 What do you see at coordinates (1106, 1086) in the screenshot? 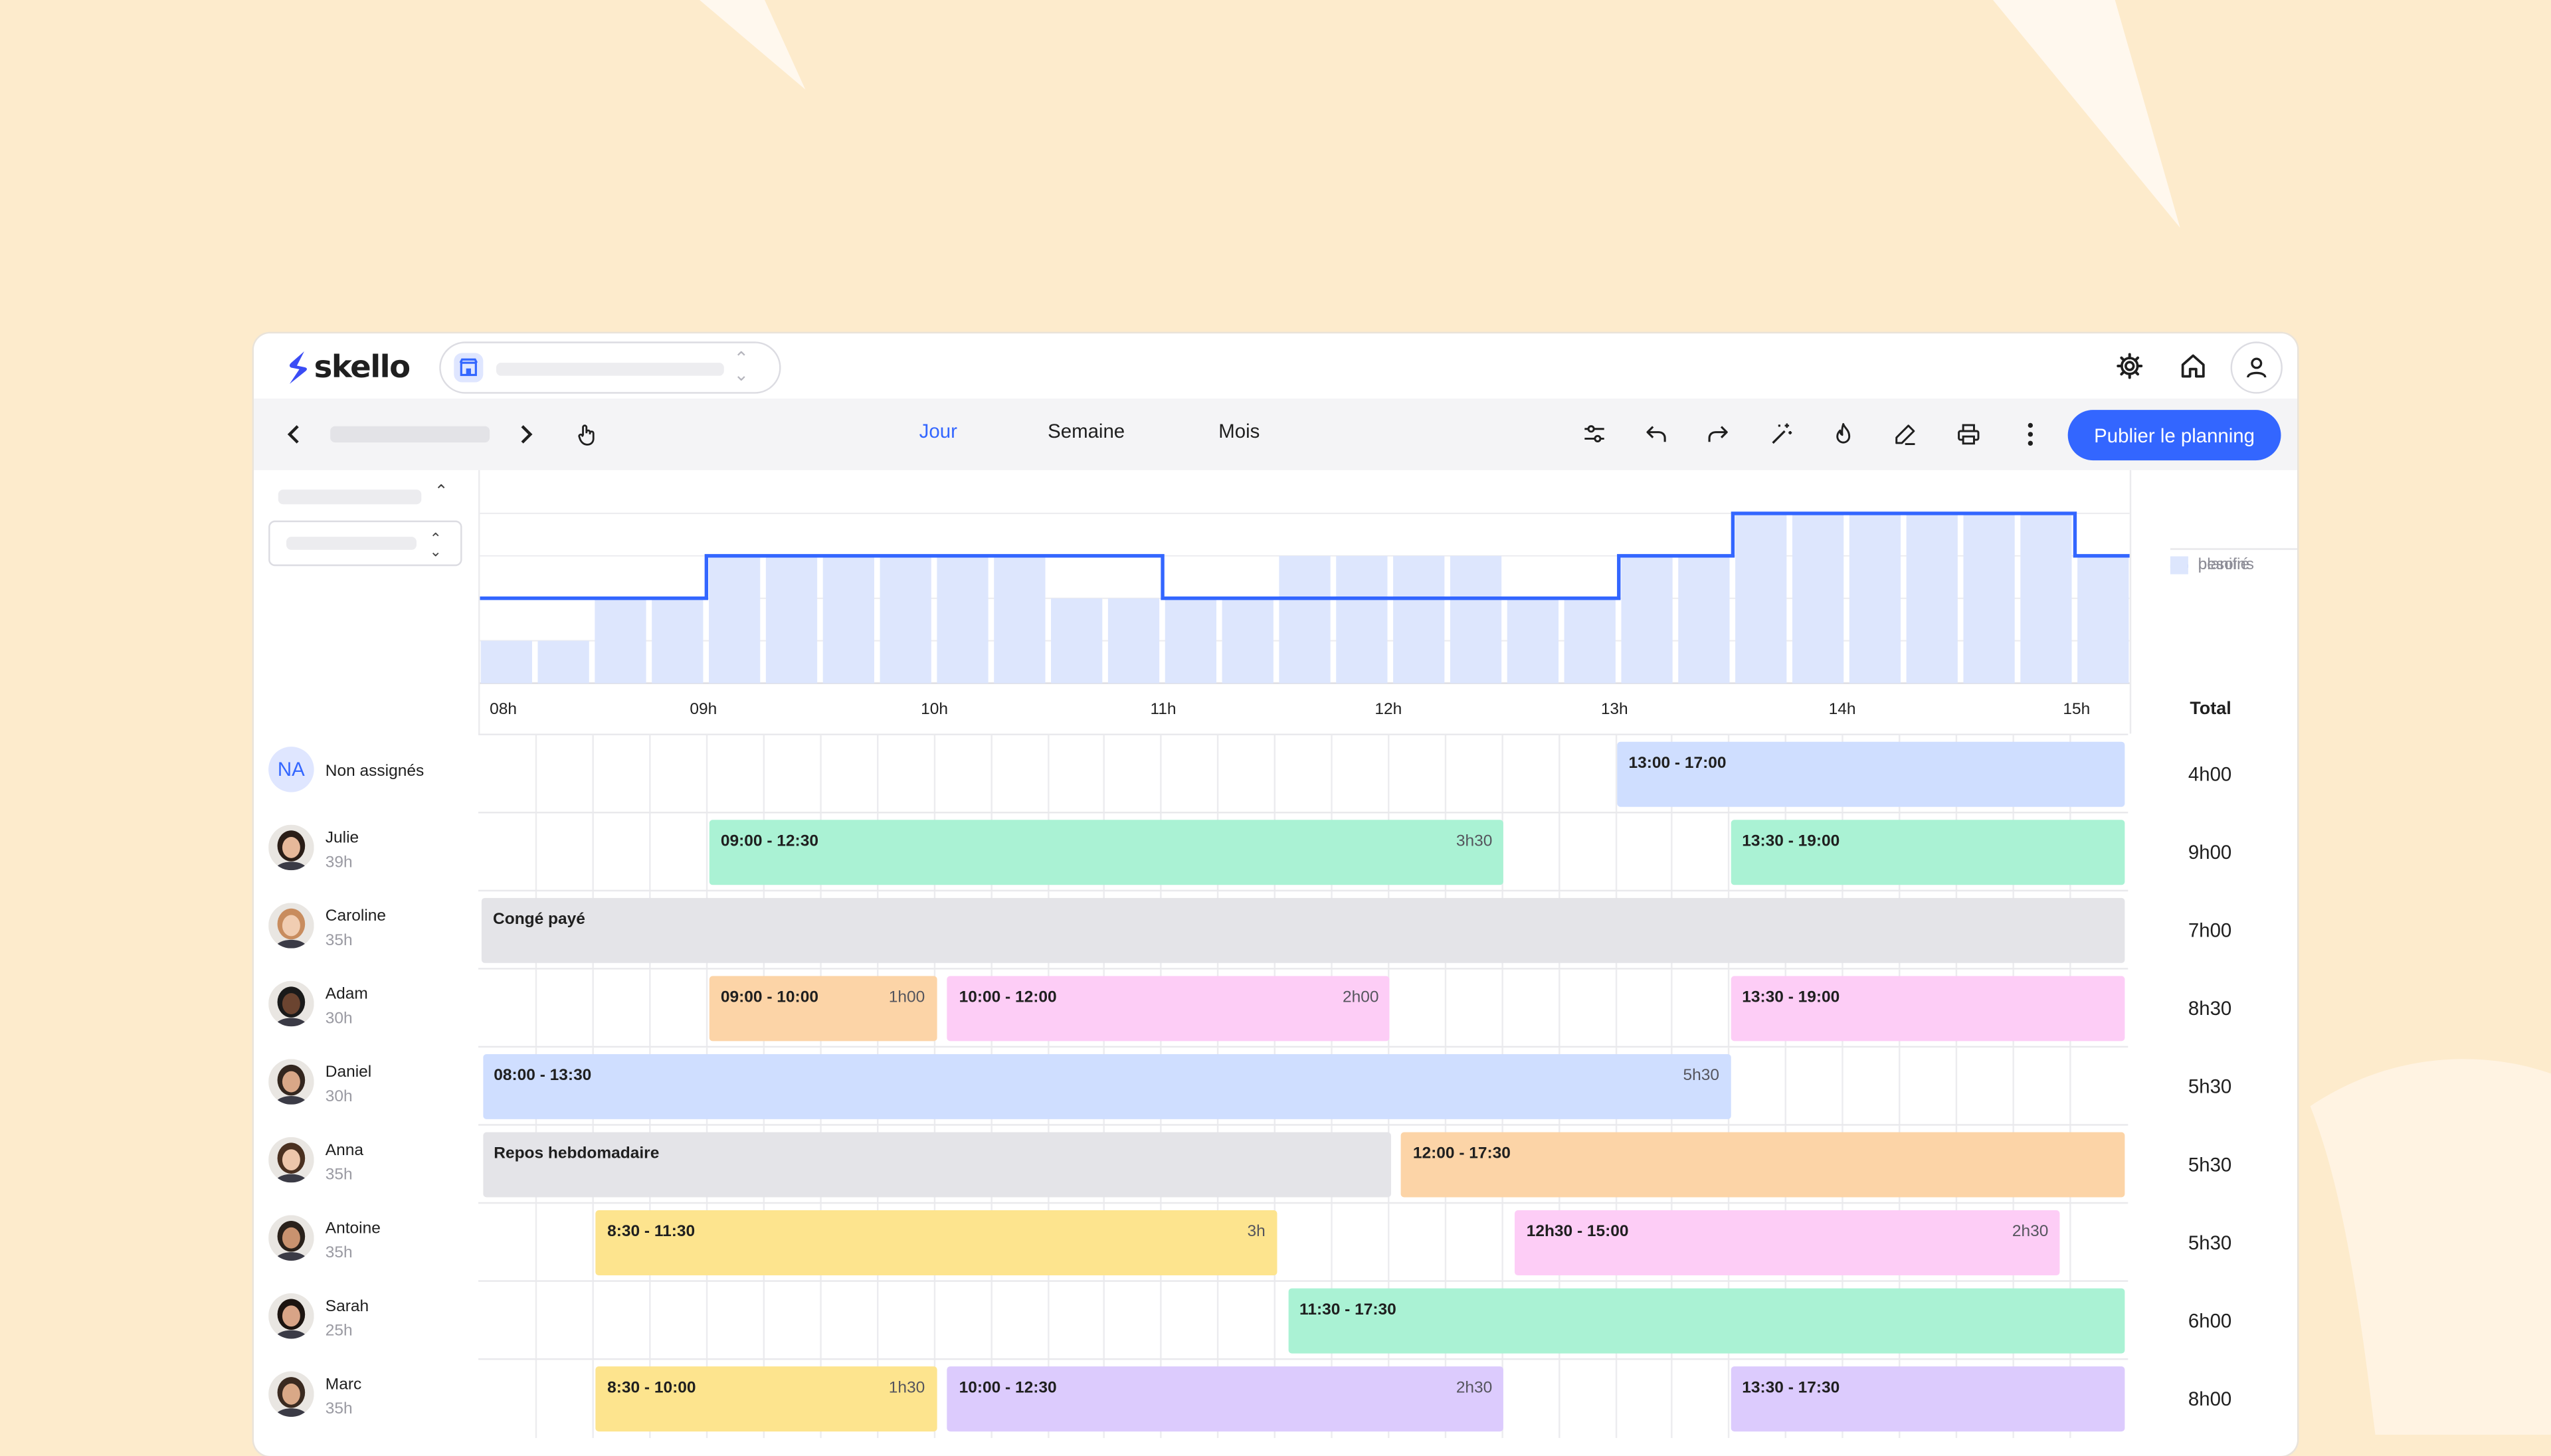
I see `shift-block: 08:00 - 13:30 5h30` at bounding box center [1106, 1086].